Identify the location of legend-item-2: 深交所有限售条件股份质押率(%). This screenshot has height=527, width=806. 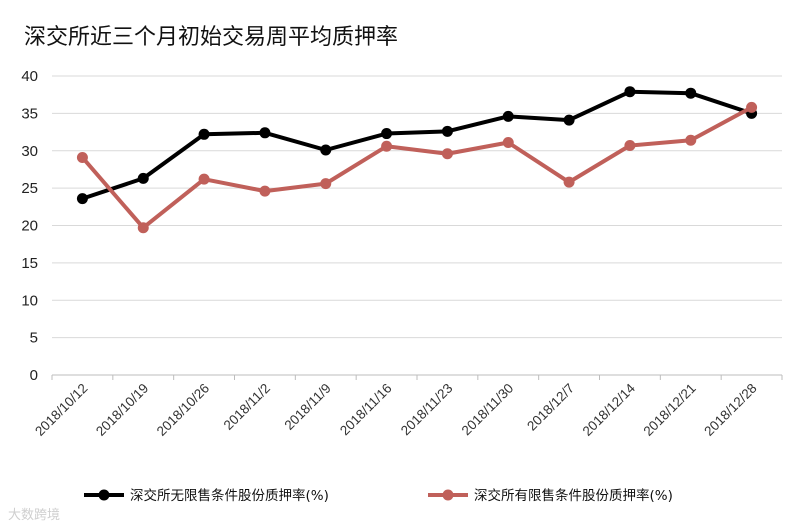
(550, 495).